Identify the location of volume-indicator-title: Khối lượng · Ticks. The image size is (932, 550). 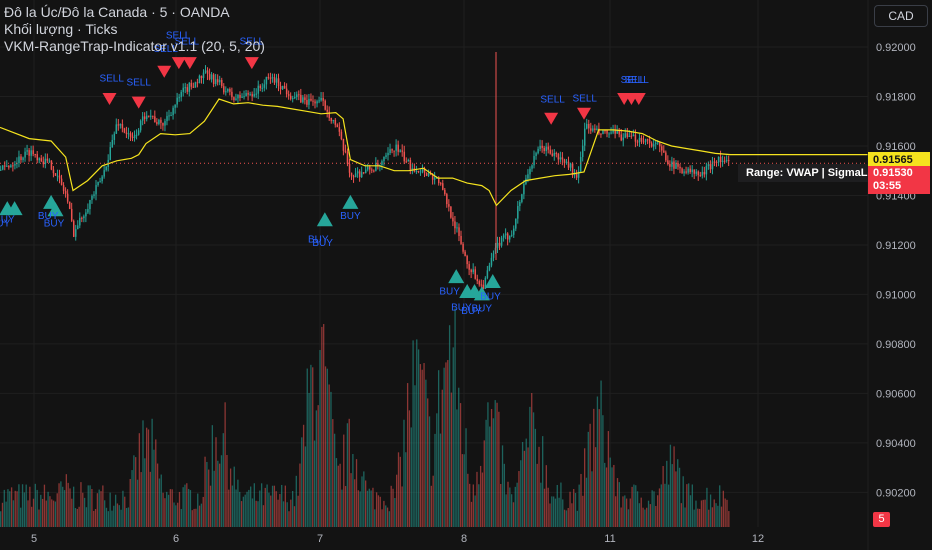
(61, 29).